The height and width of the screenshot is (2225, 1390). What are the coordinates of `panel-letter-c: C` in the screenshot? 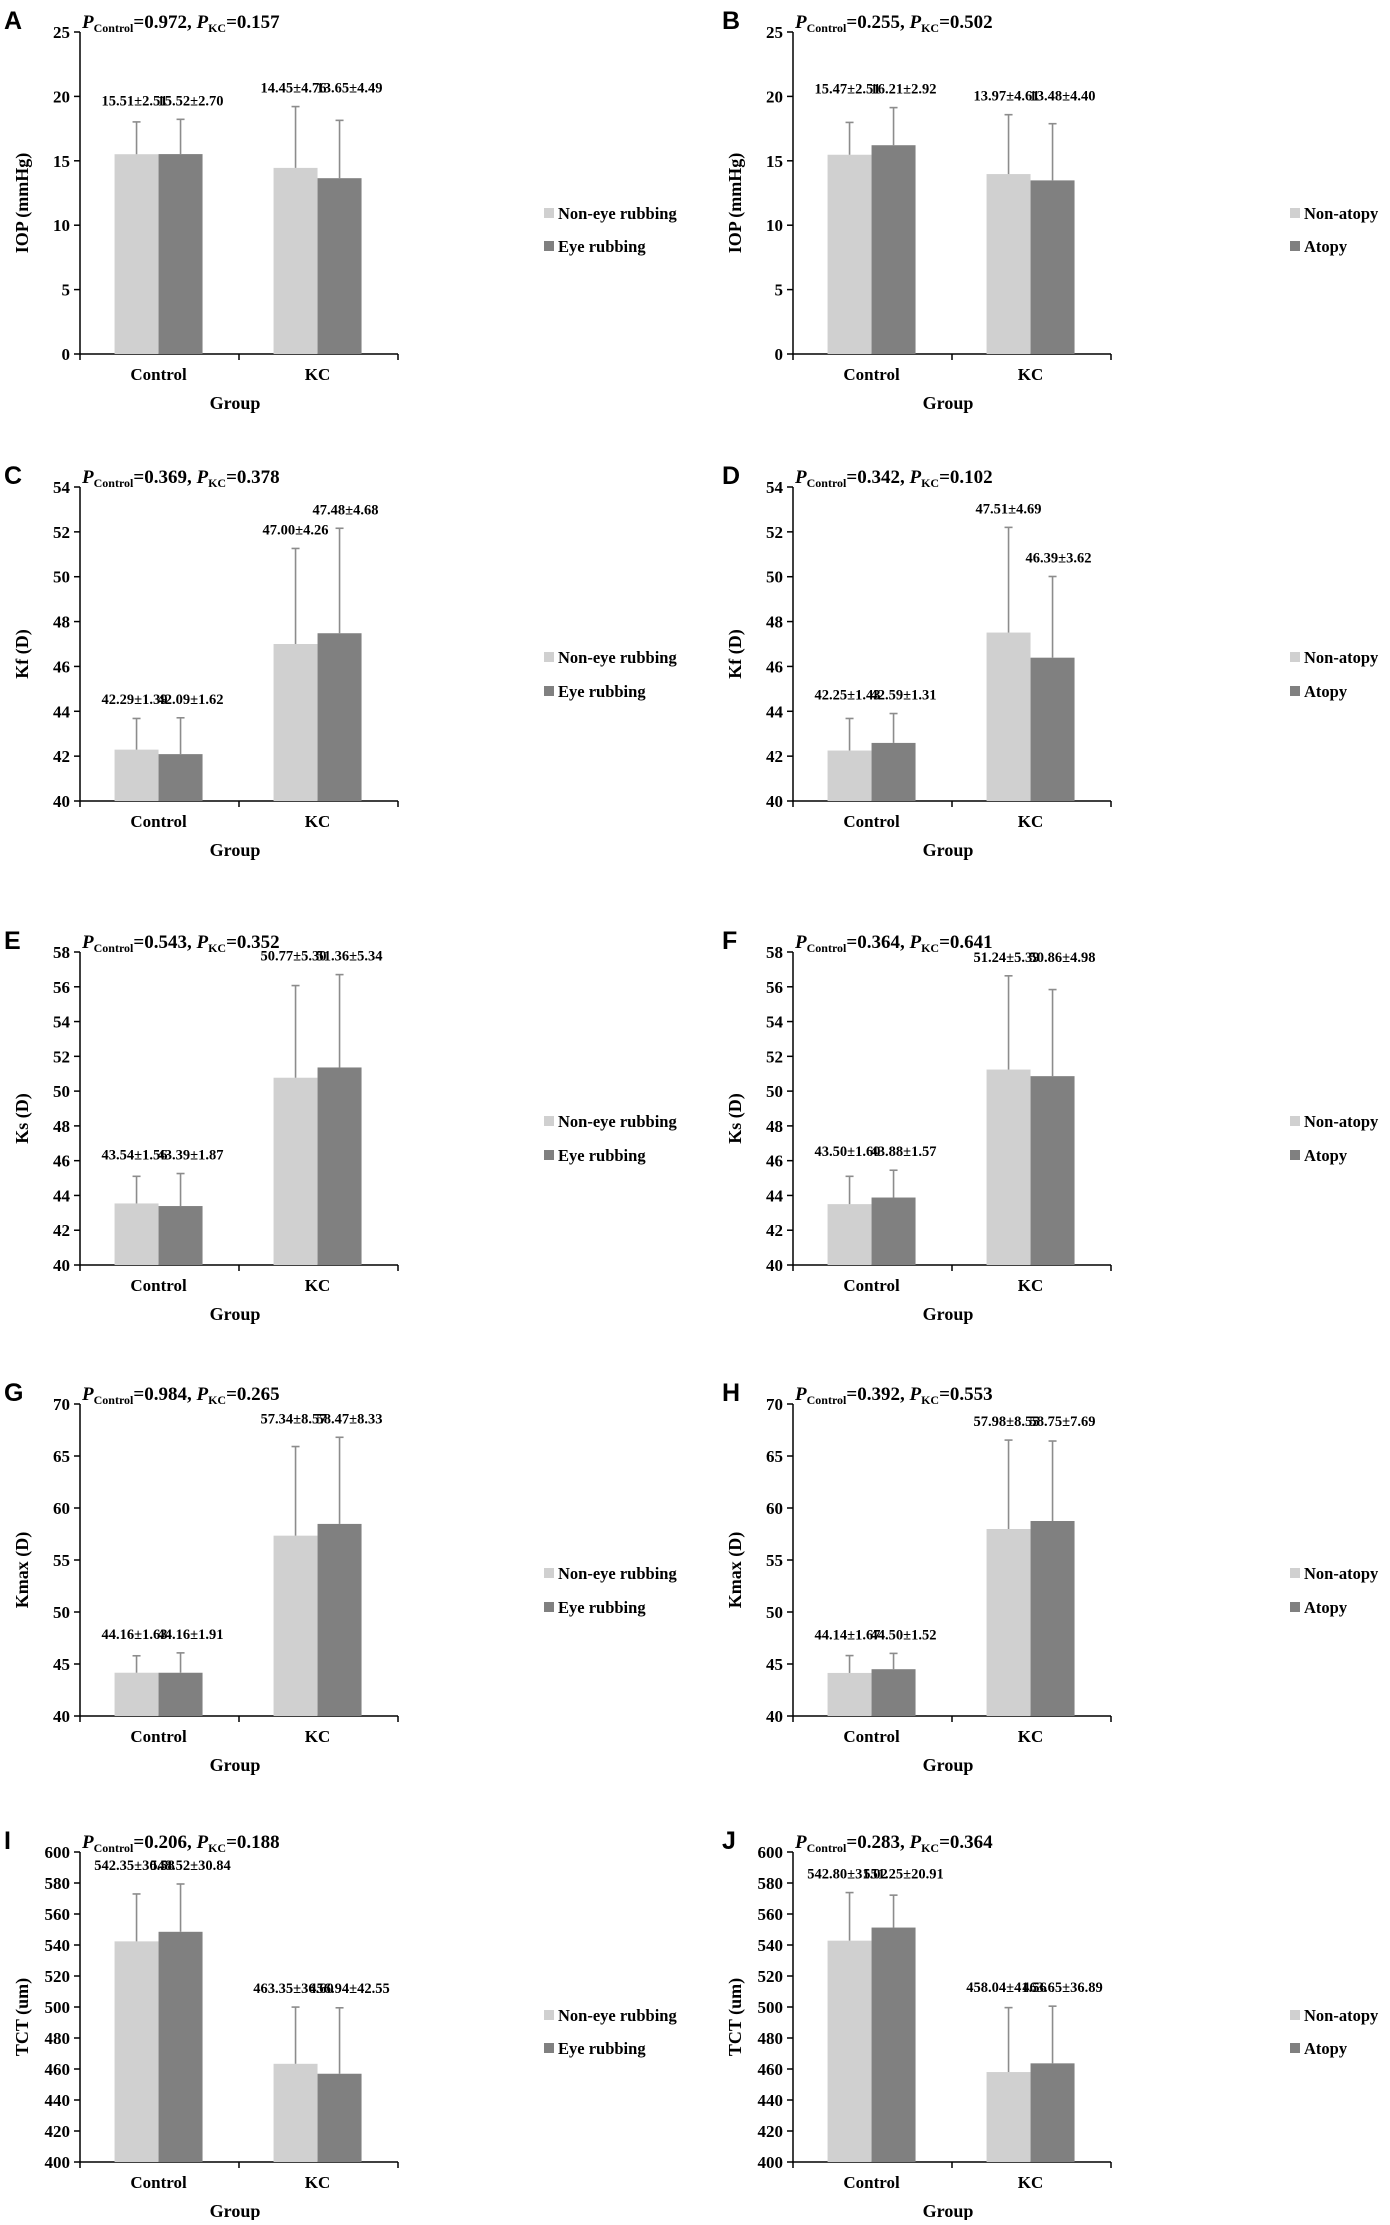 It's located at (13, 476).